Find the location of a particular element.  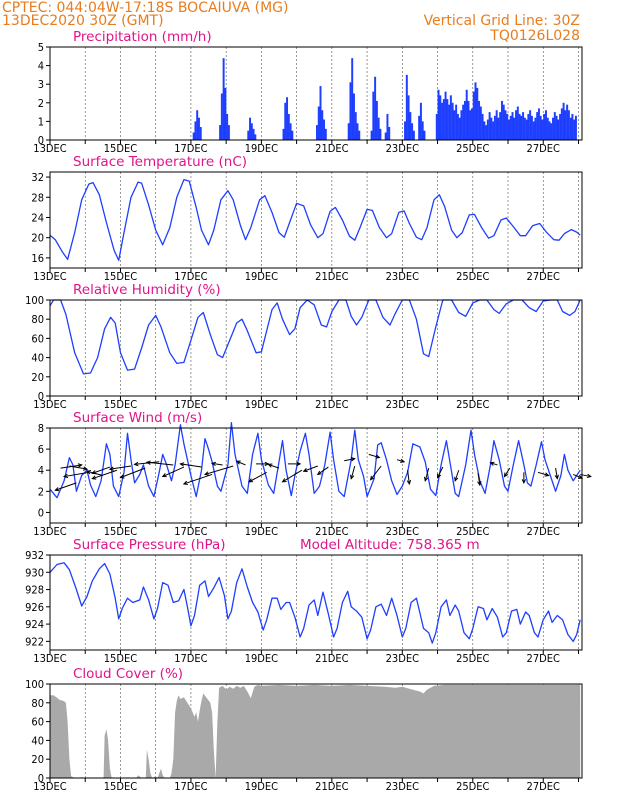

y-tick-label: 0 is located at coordinates (41, 778).